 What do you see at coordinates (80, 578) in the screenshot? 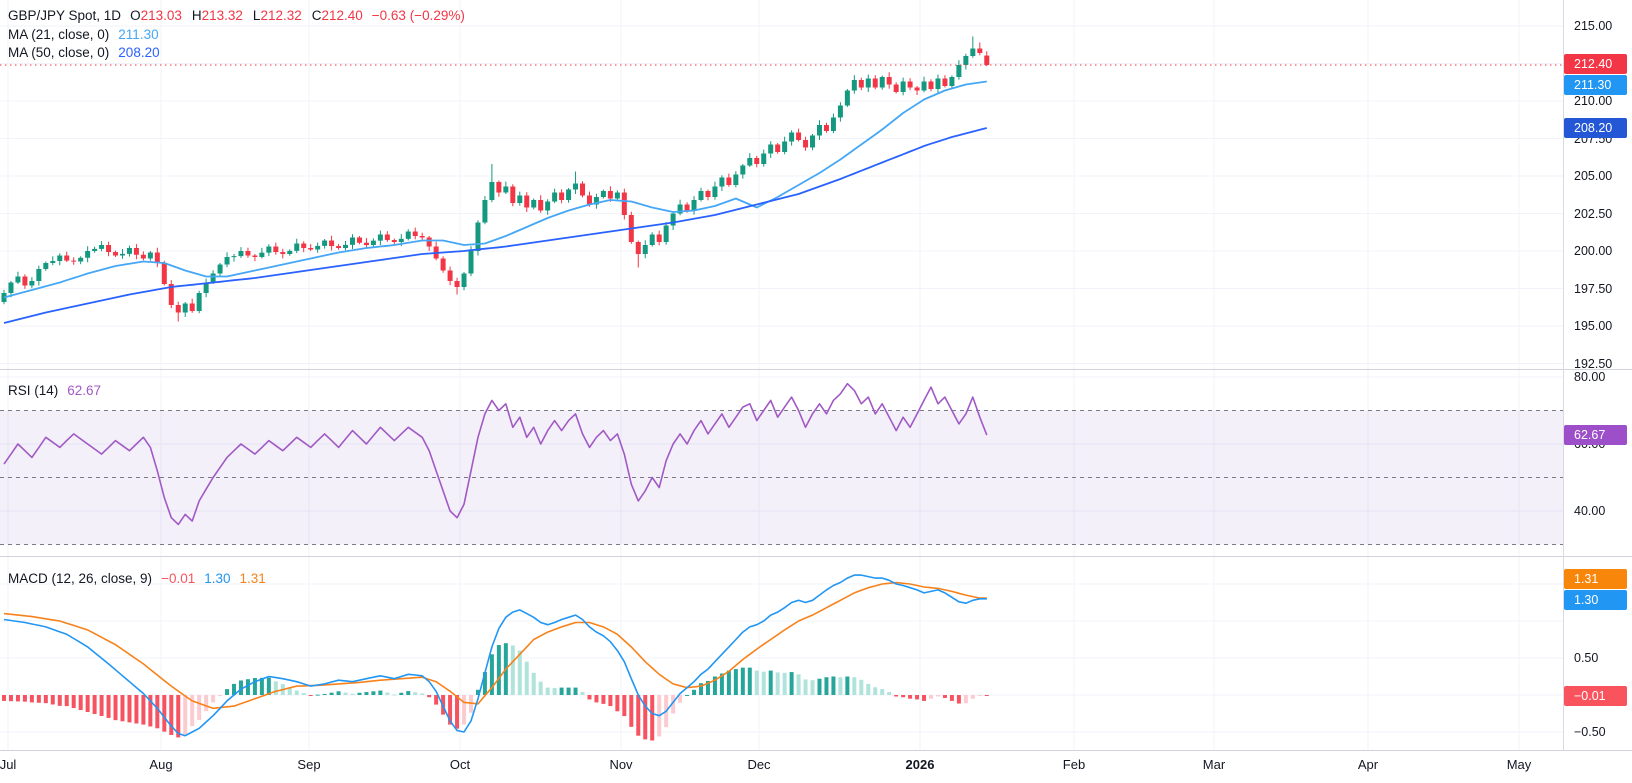
I see `macd-label: MACD (12, 26, close, 9)` at bounding box center [80, 578].